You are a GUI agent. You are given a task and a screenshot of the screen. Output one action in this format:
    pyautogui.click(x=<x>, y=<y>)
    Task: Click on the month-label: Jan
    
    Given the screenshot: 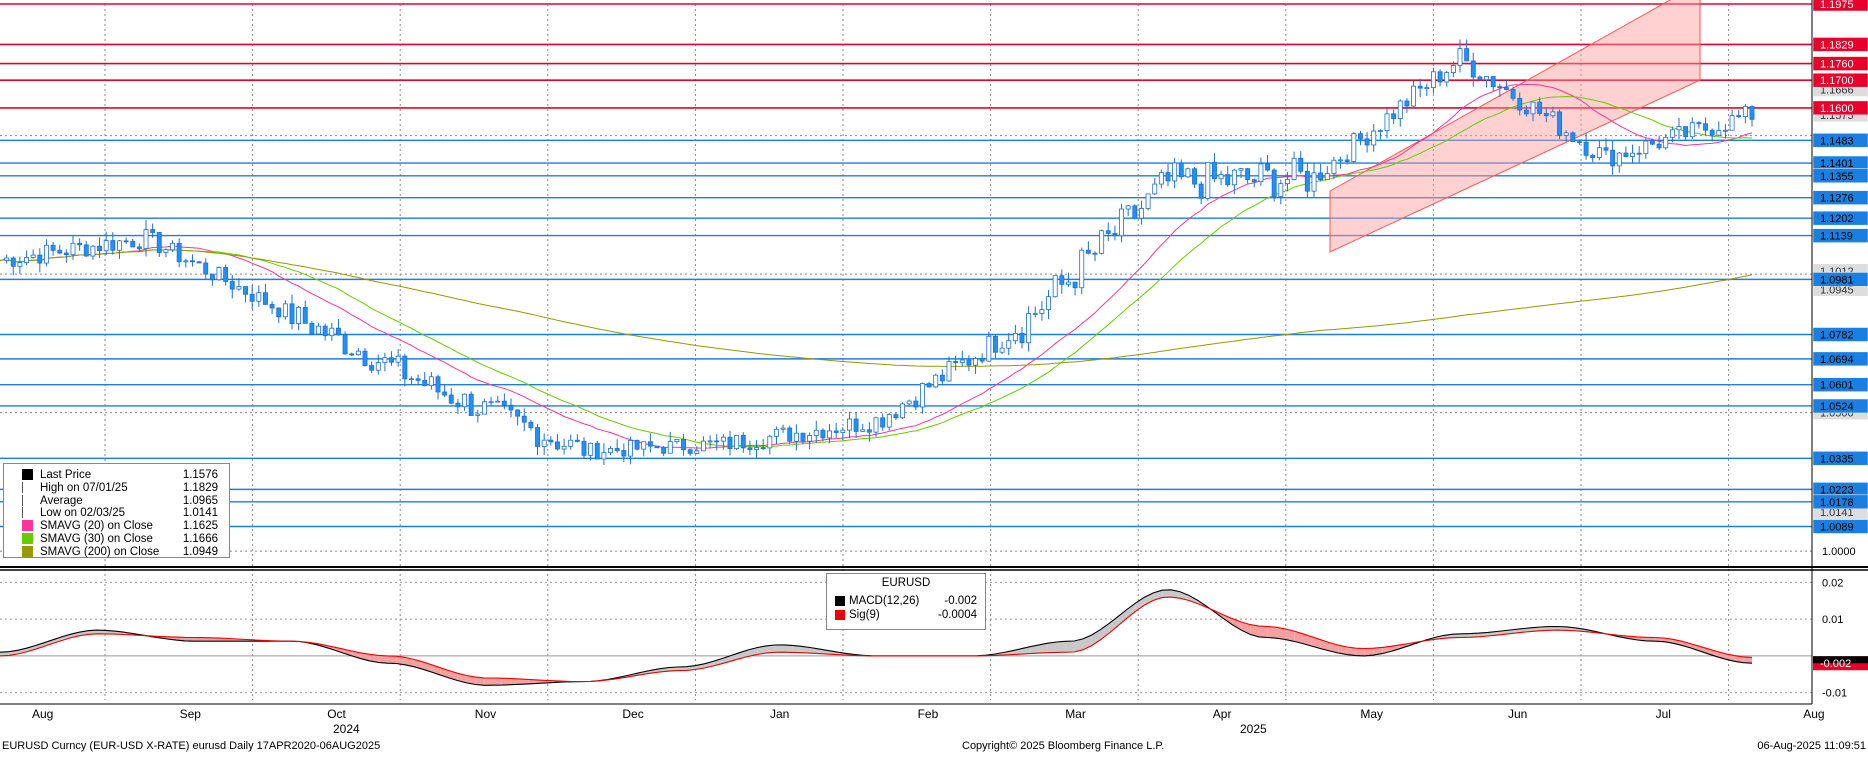 What is the action you would take?
    pyautogui.click(x=779, y=714)
    